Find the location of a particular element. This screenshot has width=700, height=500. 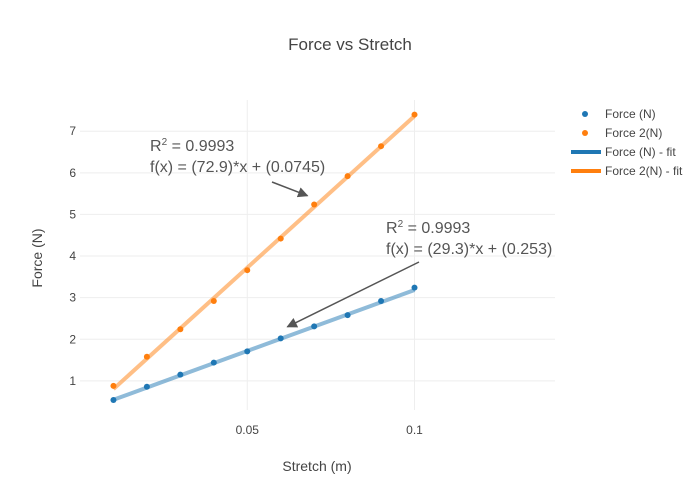

y-tick-label: 3 is located at coordinates (72, 298).